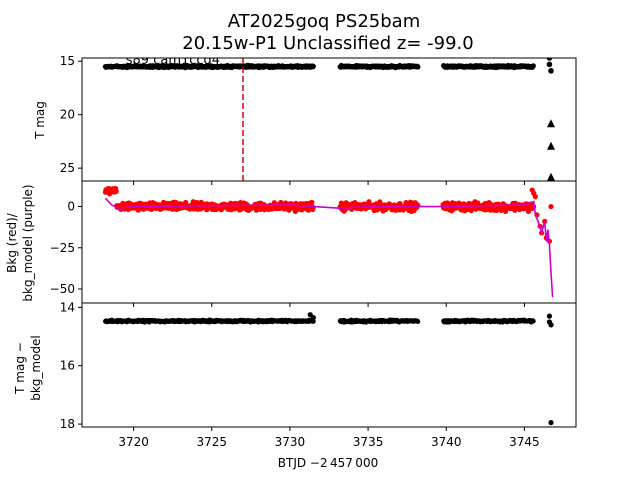  What do you see at coordinates (328, 463) in the screenshot?
I see `x-axis-label: BTJD −2 457 000` at bounding box center [328, 463].